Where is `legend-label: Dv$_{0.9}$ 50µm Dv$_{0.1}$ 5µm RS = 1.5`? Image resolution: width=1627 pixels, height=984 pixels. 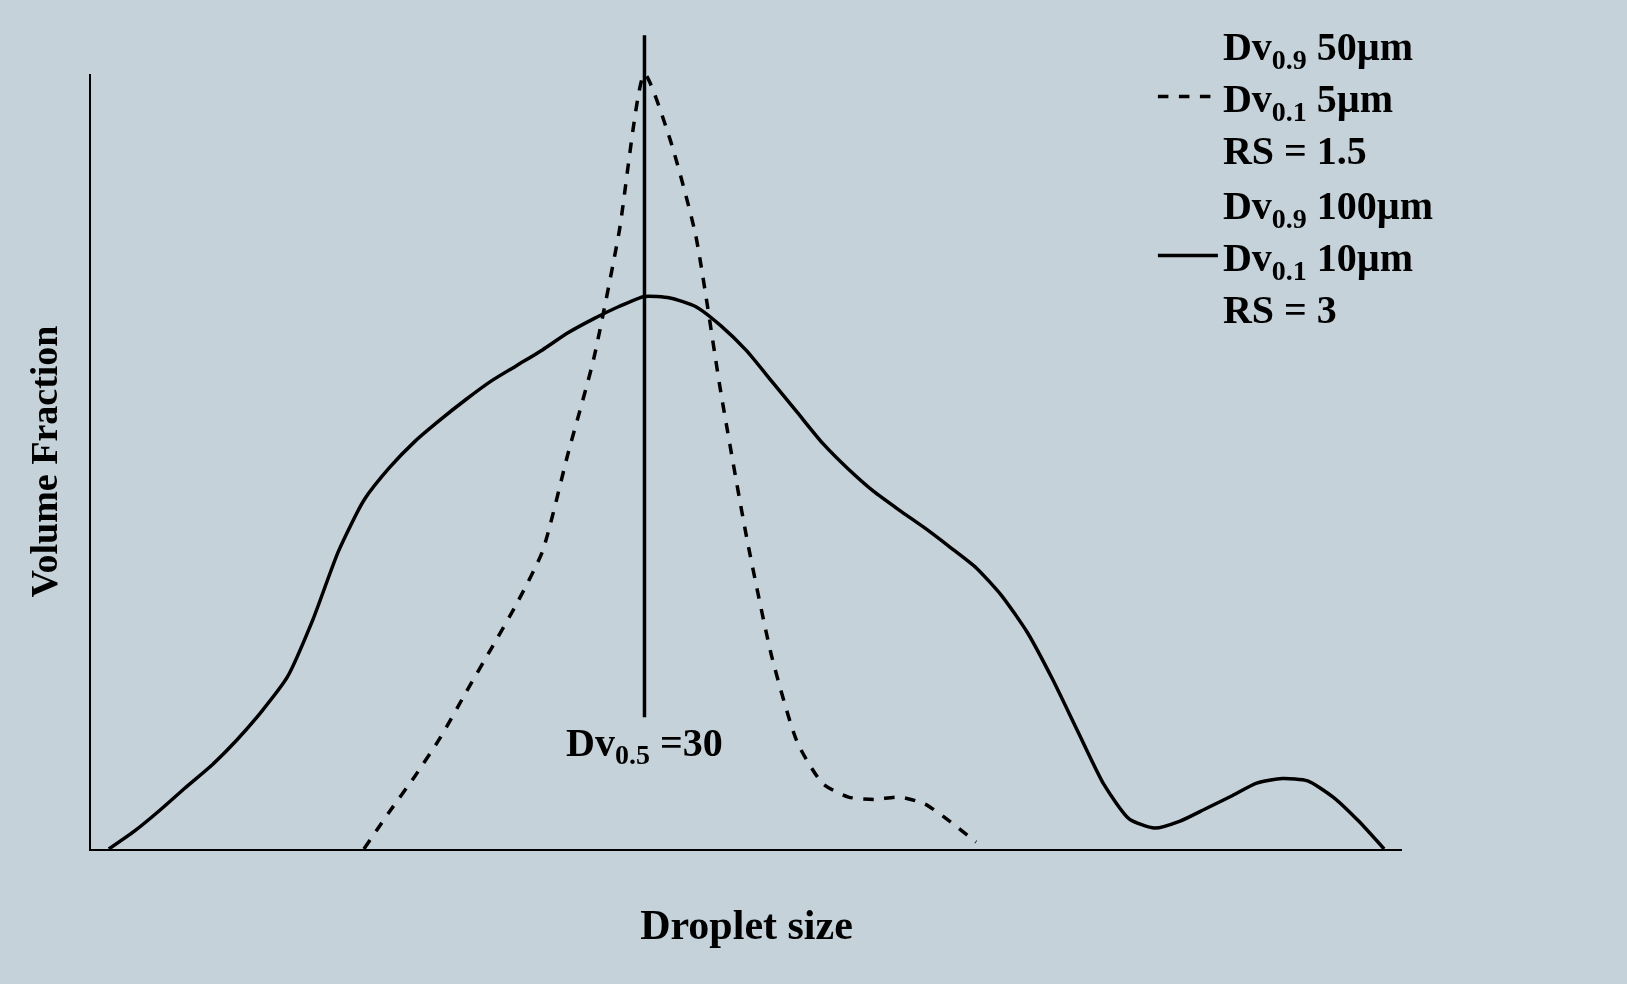 legend-label: Dv$_{0.9}$ 50µm Dv$_{0.1}$ 5µm RS = 1.5 is located at coordinates (1318, 99).